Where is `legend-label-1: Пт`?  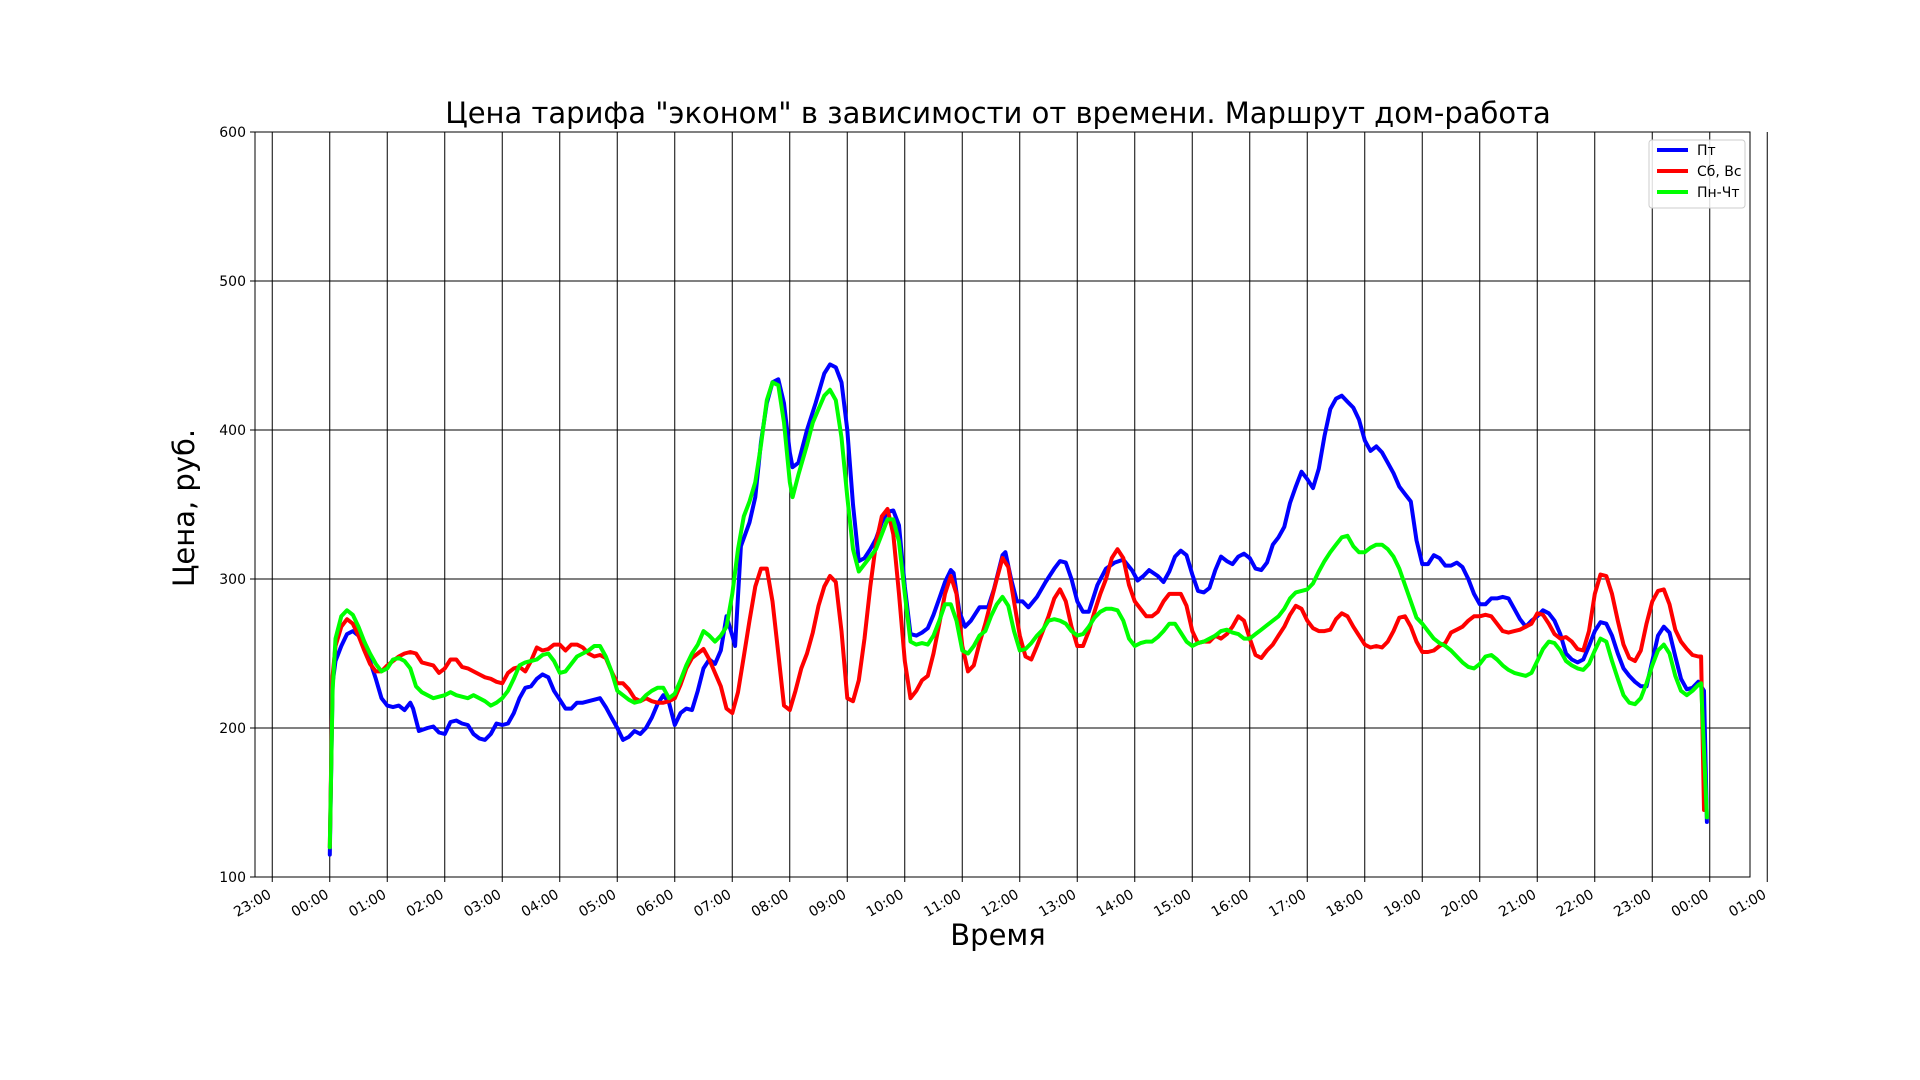 legend-label-1: Пт is located at coordinates (1706, 151).